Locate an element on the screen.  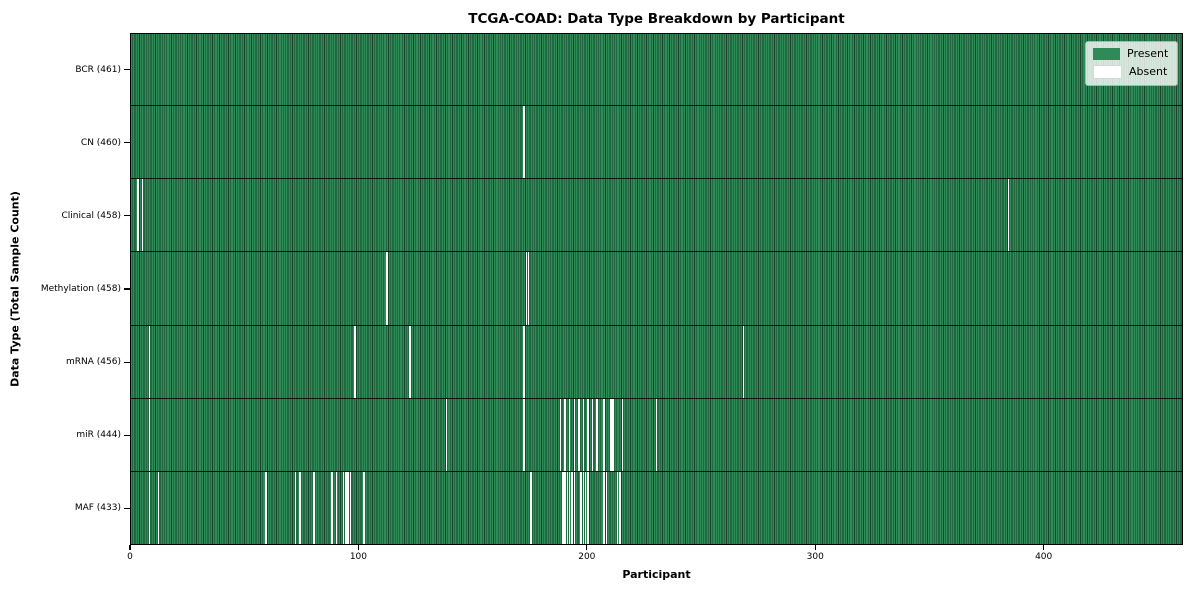
heatmap-row-clinical is located at coordinates (656, 216).